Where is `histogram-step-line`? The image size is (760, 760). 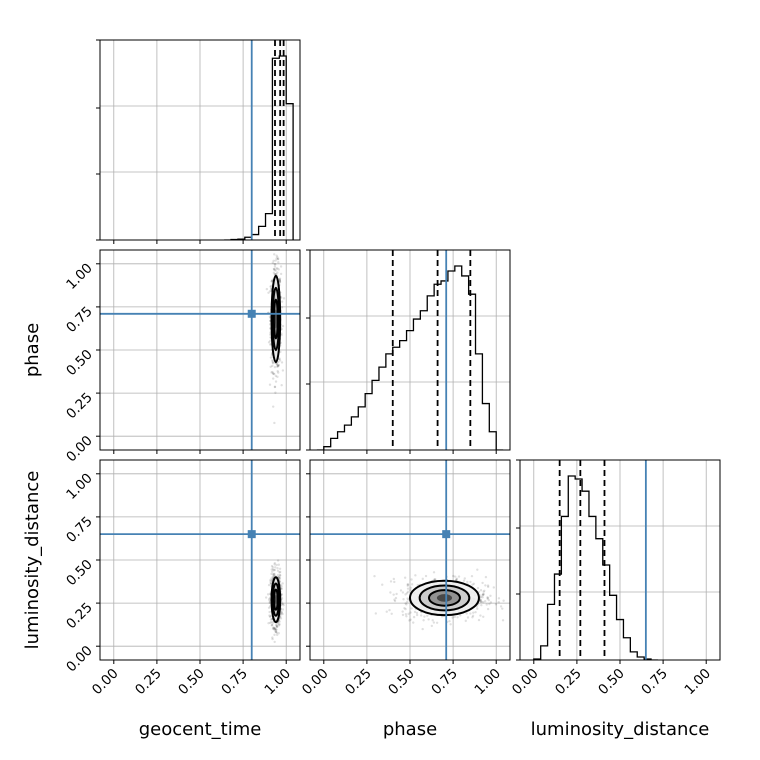
histogram-step-line is located at coordinates (595, 567).